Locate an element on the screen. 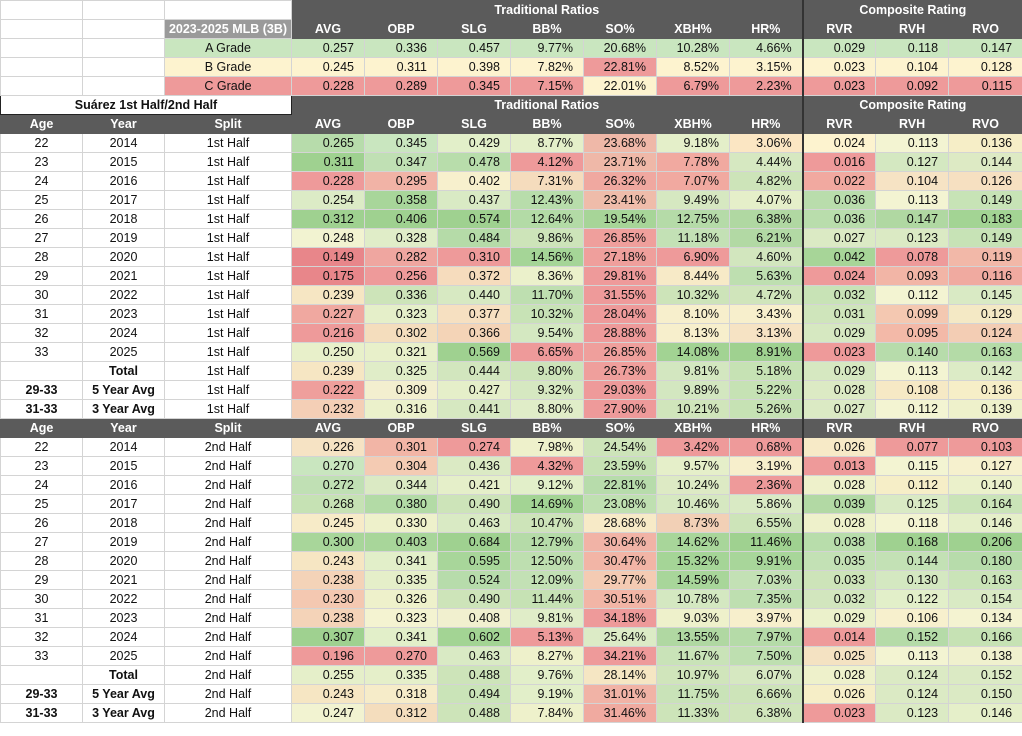 The image size is (1022, 736). stat-value-cell: 0.145 is located at coordinates (985, 295).